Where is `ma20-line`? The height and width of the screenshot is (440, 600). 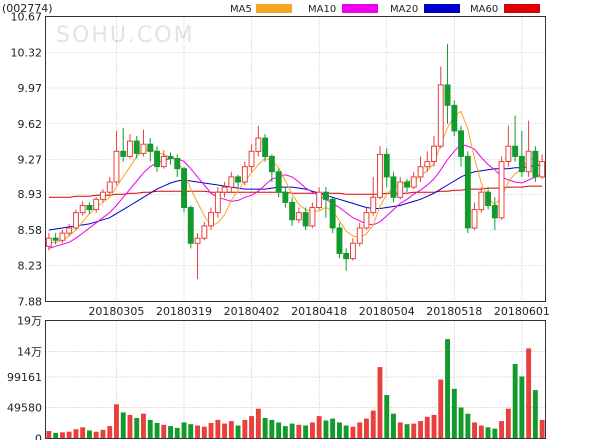 ma20-line is located at coordinates (295, 197).